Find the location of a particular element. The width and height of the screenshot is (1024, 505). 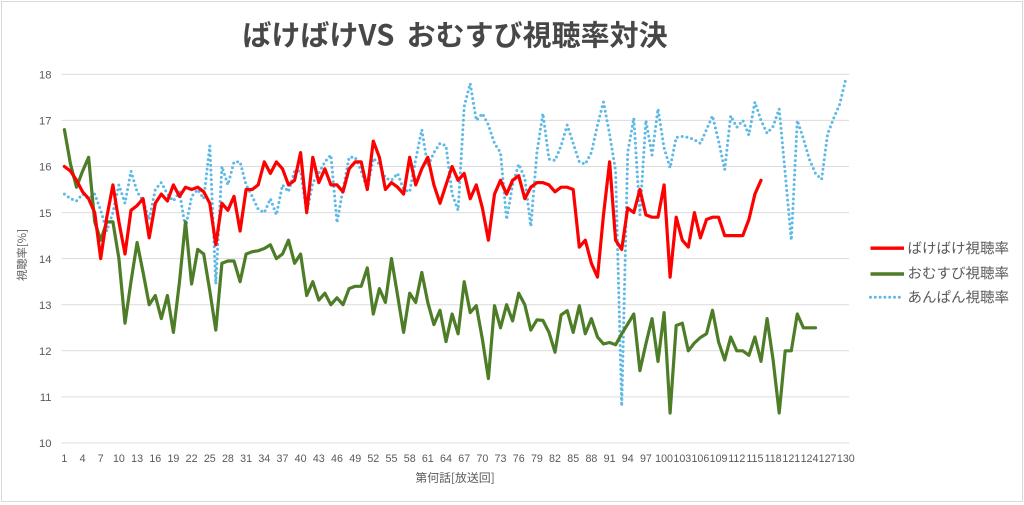

svg-text: 118 is located at coordinates (773, 459).